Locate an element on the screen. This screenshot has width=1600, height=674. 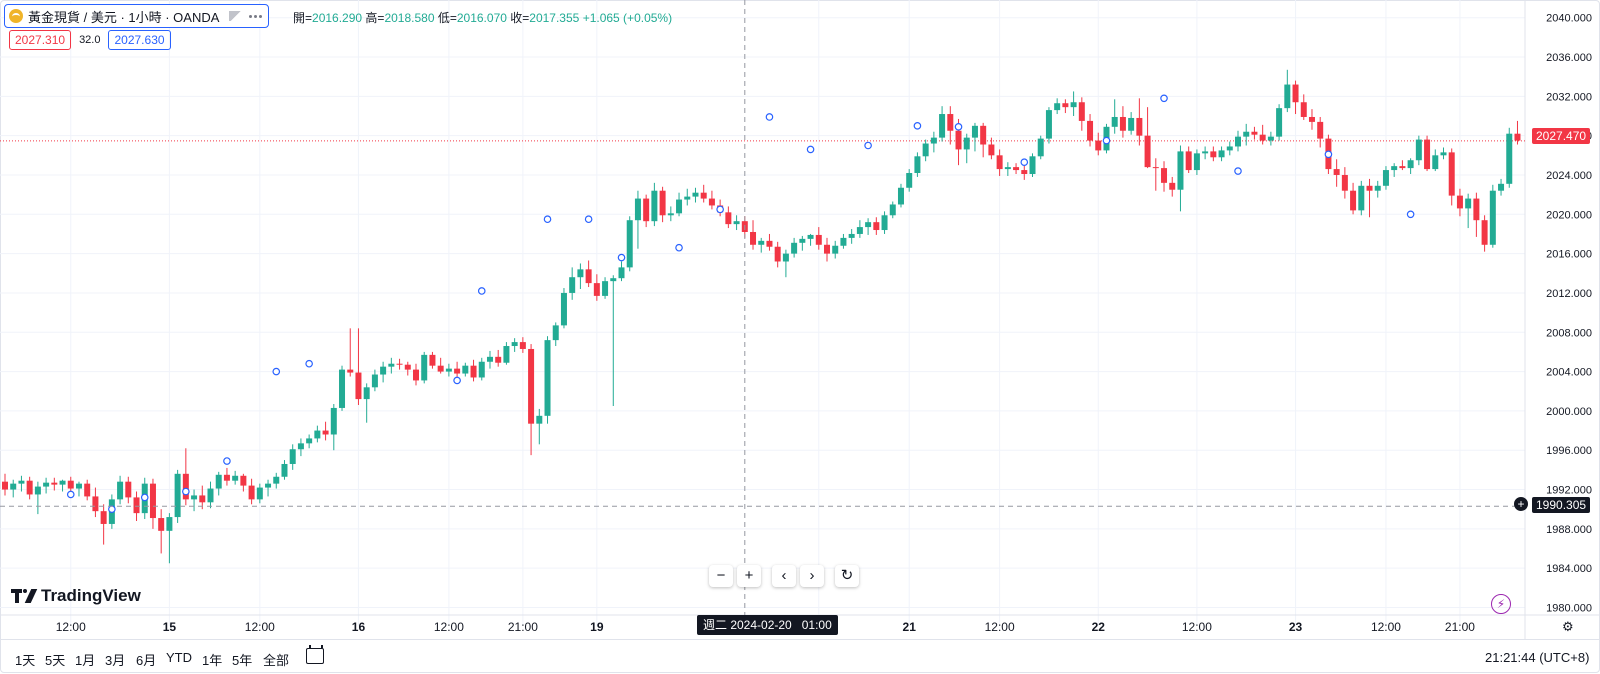
sell-price-button: 2027.310 is located at coordinates (40, 40).